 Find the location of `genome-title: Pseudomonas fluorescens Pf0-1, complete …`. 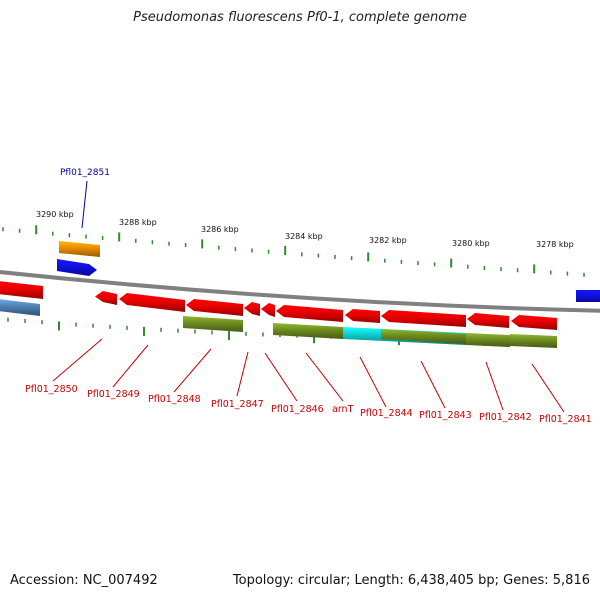

genome-title: Pseudomonas fluorescens Pf0-1, complete … is located at coordinates (300, 17).